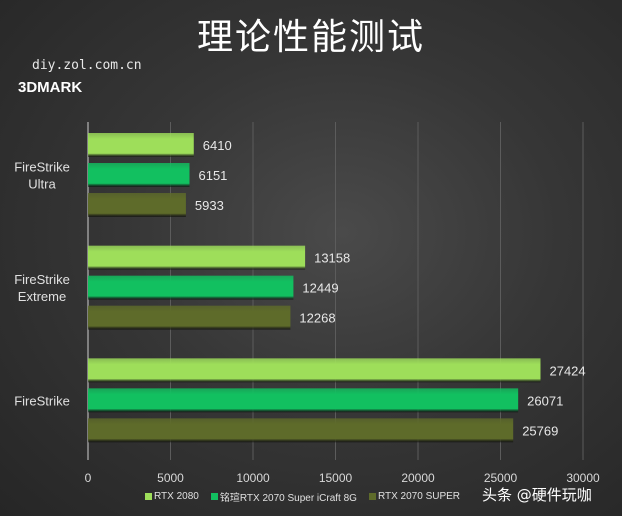 The image size is (622, 516). Describe the element at coordinates (87, 65) in the screenshot. I see `source-text: diy.zol.com.cn` at that location.